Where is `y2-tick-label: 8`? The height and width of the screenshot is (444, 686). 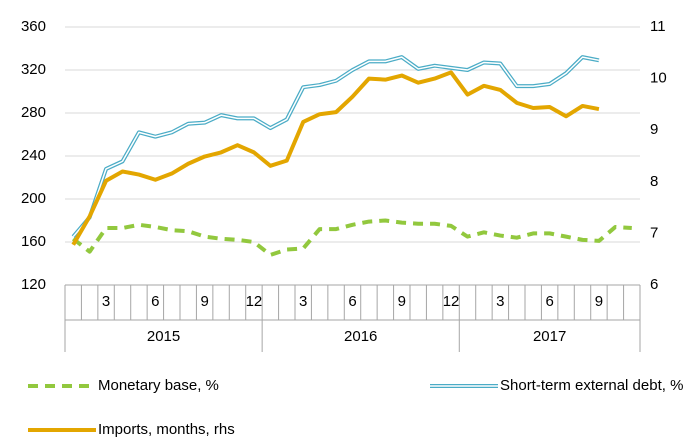 y2-tick-label: 8 is located at coordinates (654, 181).